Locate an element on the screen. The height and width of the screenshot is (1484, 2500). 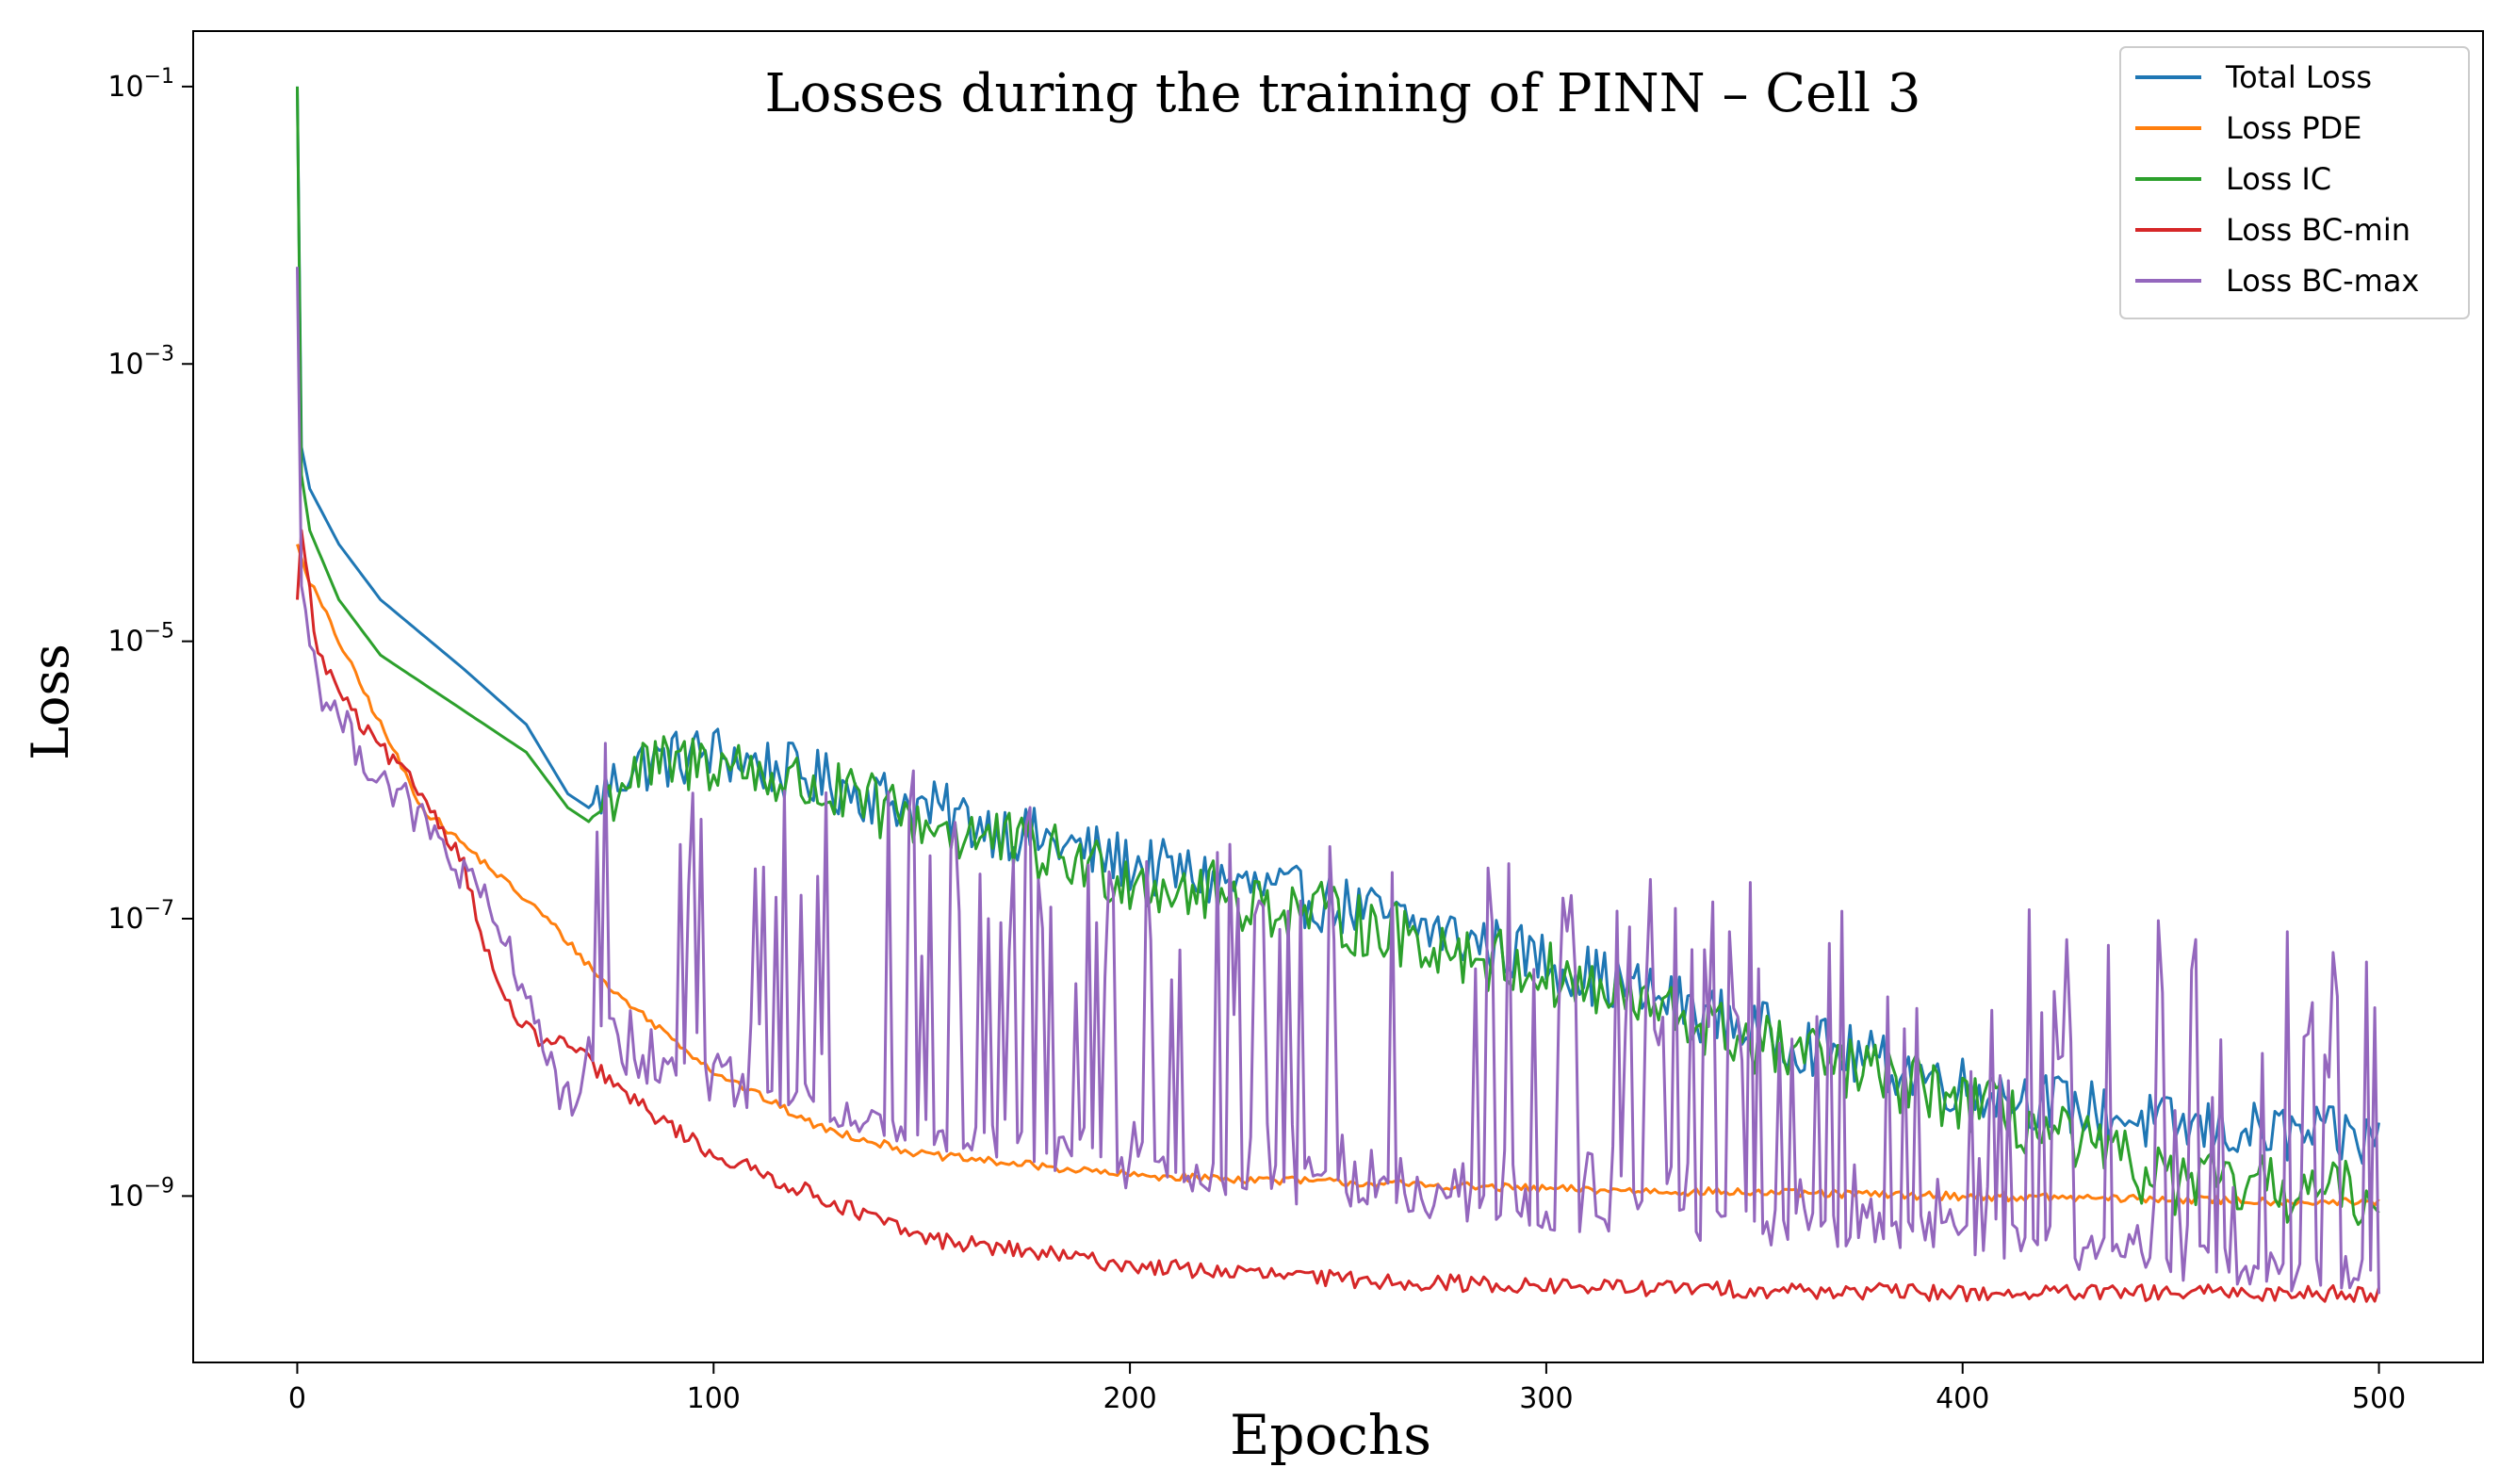
y-axis: 10⁻¹ 10⁻³ 10⁻⁵ 10⁻⁷ 10⁻⁹ is located at coordinates (150, 639).